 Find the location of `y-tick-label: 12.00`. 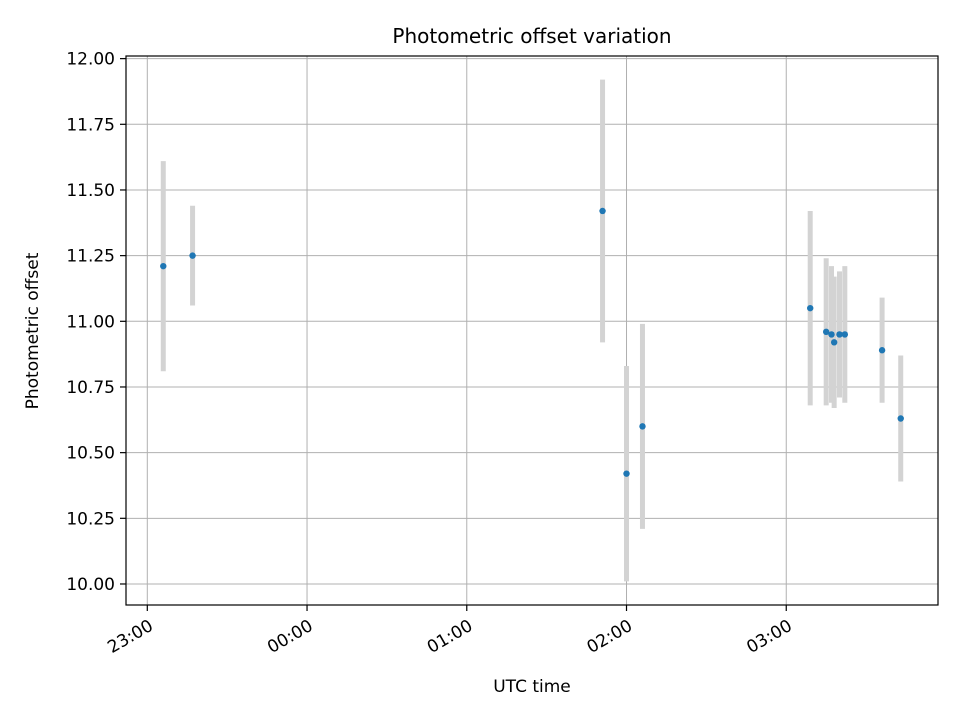

y-tick-label: 12.00 is located at coordinates (90, 60).